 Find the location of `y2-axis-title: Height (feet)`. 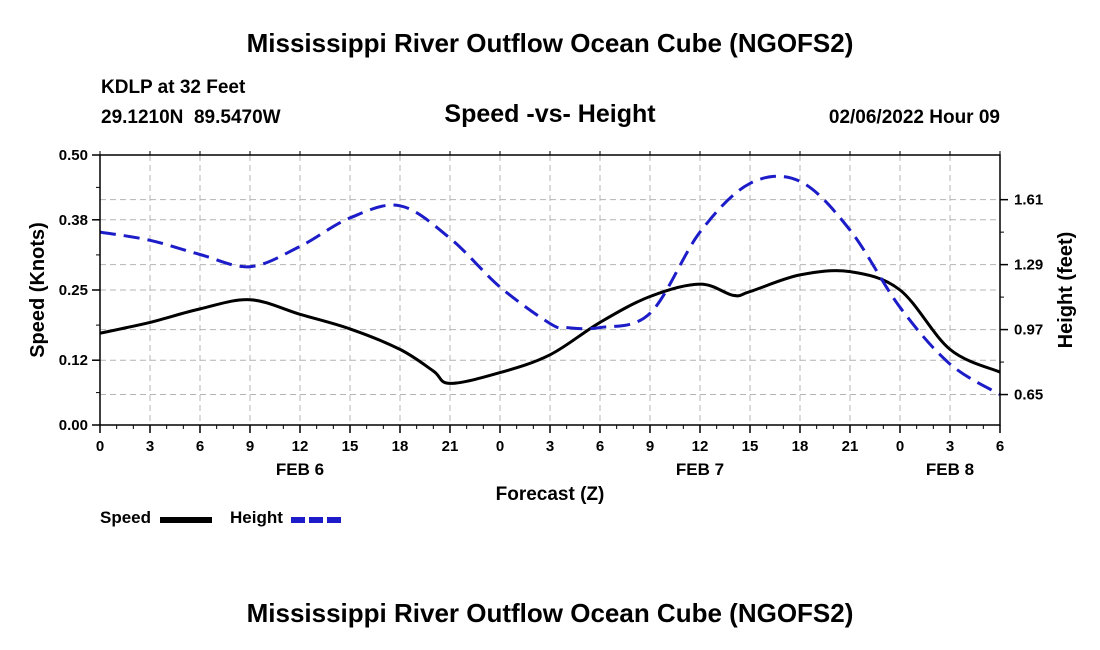

y2-axis-title: Height (feet) is located at coordinates (1066, 290).